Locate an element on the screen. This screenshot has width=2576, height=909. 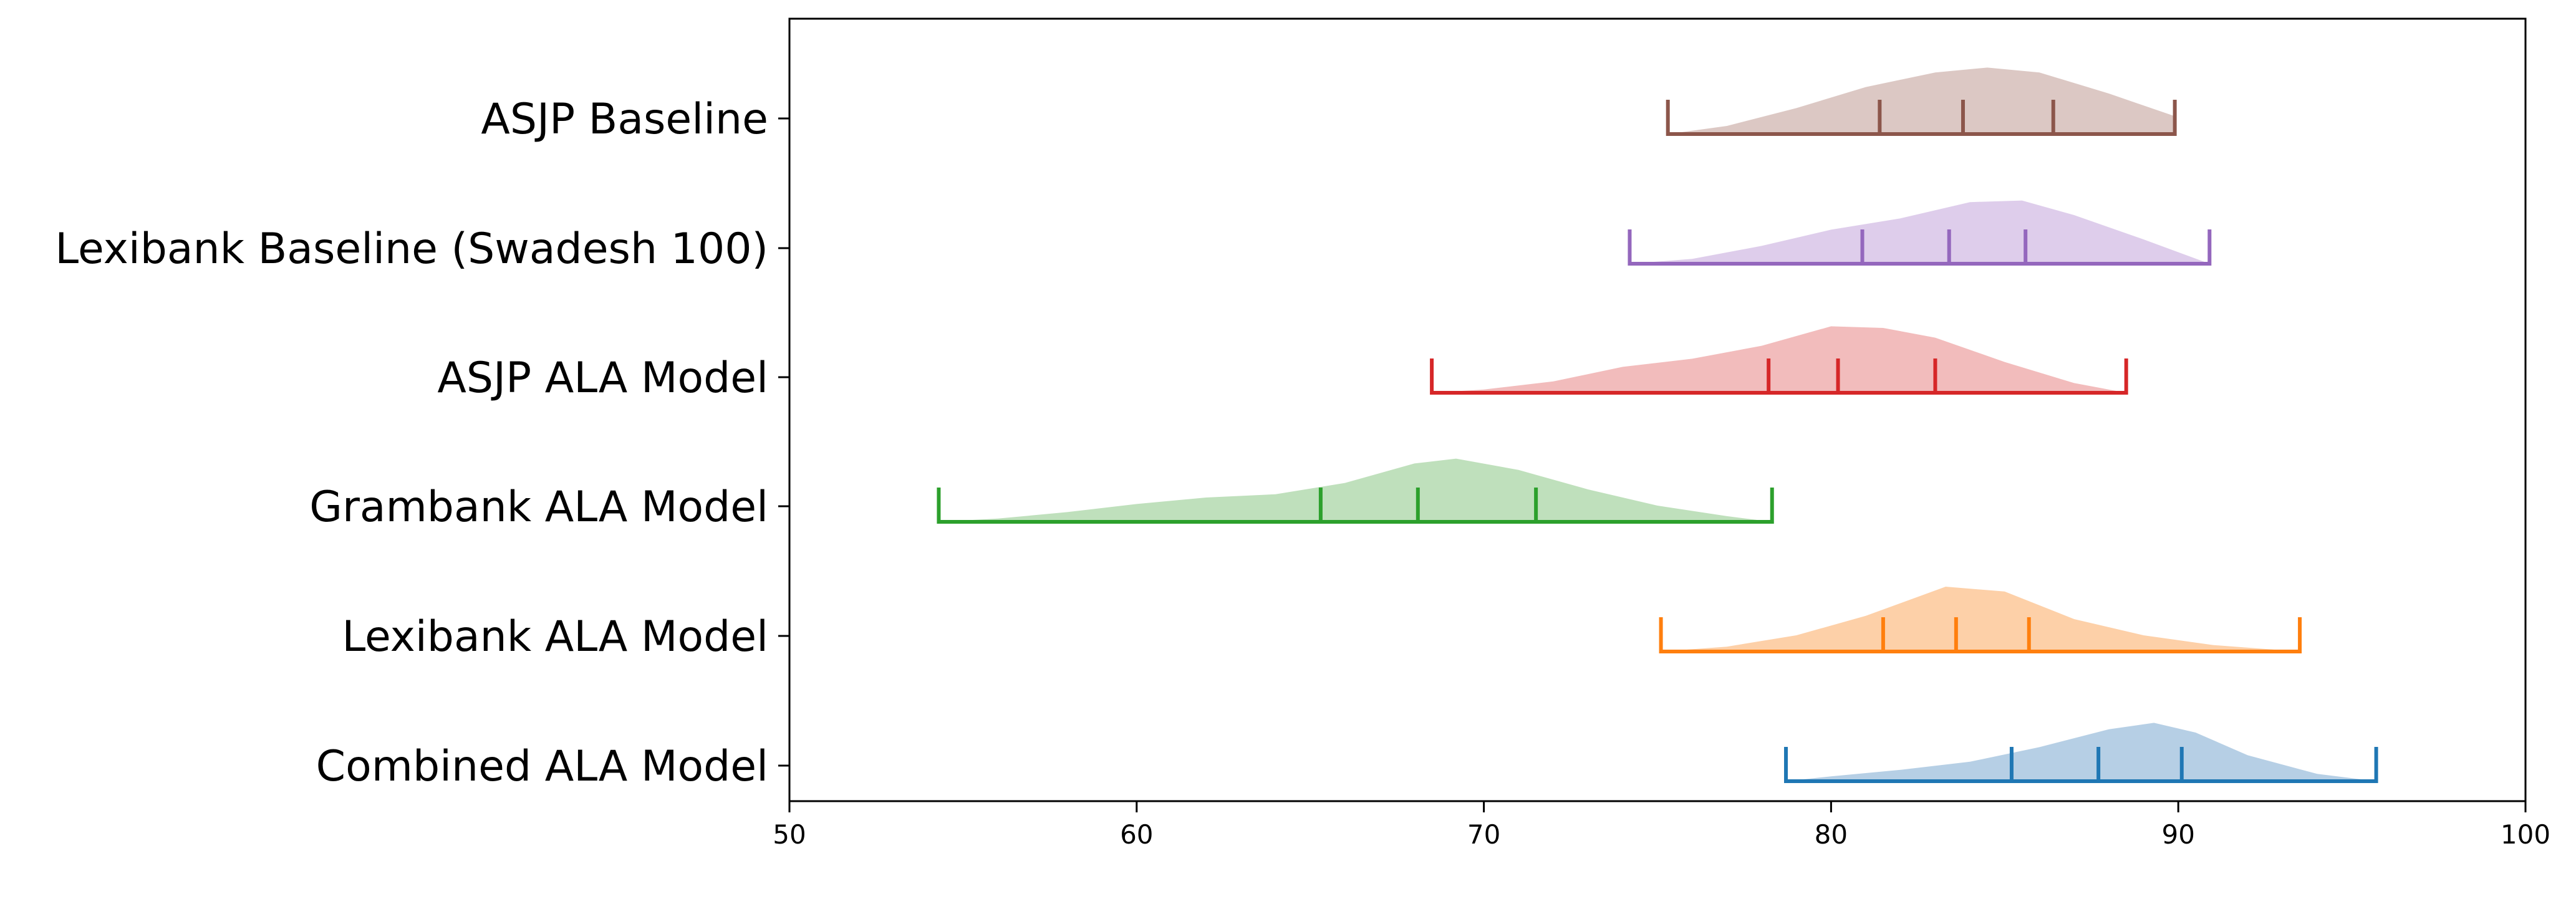
y-tick-label: Grambank ALA Model is located at coordinates (538, 507).